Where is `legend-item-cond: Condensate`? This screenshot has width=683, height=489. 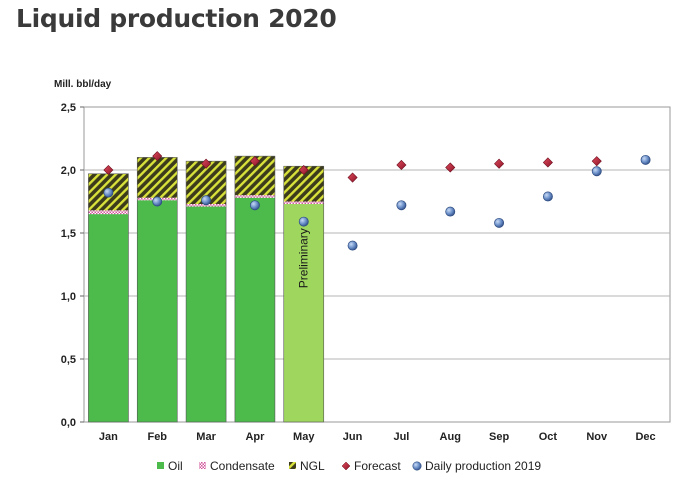
legend-item-cond: Condensate is located at coordinates (237, 466).